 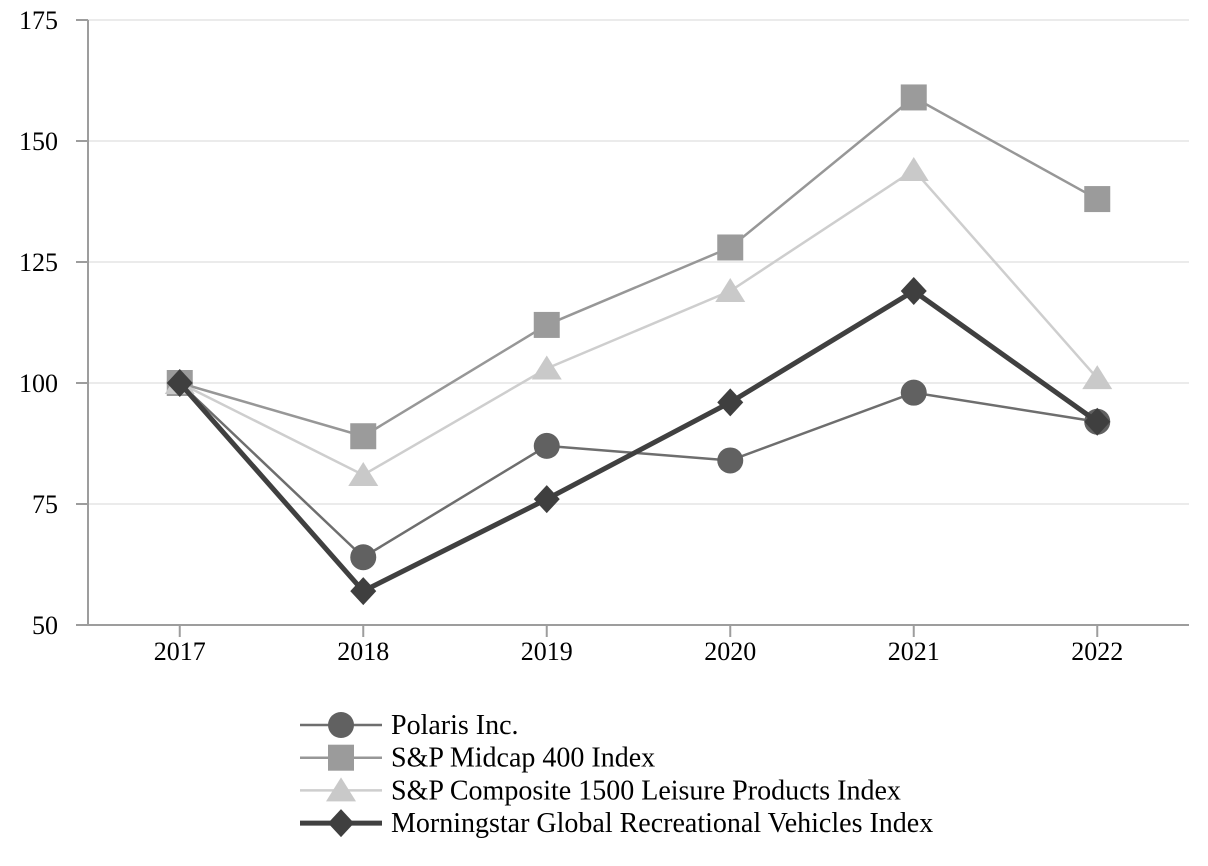 What do you see at coordinates (914, 651) in the screenshot?
I see `x-axis-tick-label: 2021` at bounding box center [914, 651].